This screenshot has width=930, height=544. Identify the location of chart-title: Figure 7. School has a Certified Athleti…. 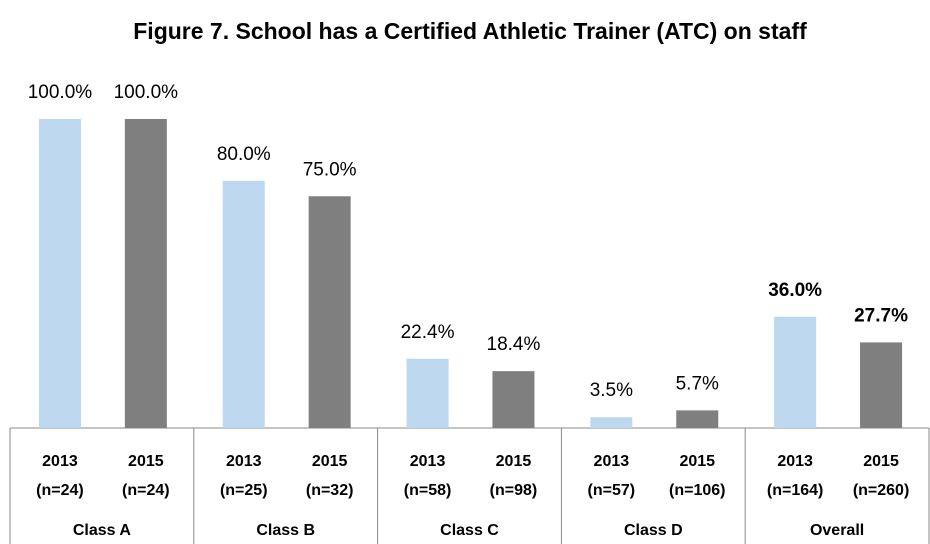
(470, 31).